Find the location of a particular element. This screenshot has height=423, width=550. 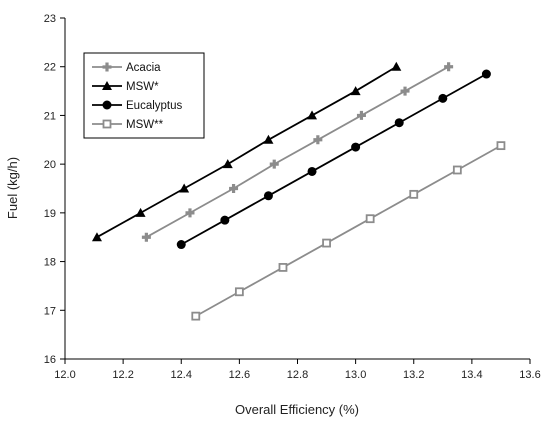

x-tick-label: 12.8 is located at coordinates (297, 375).